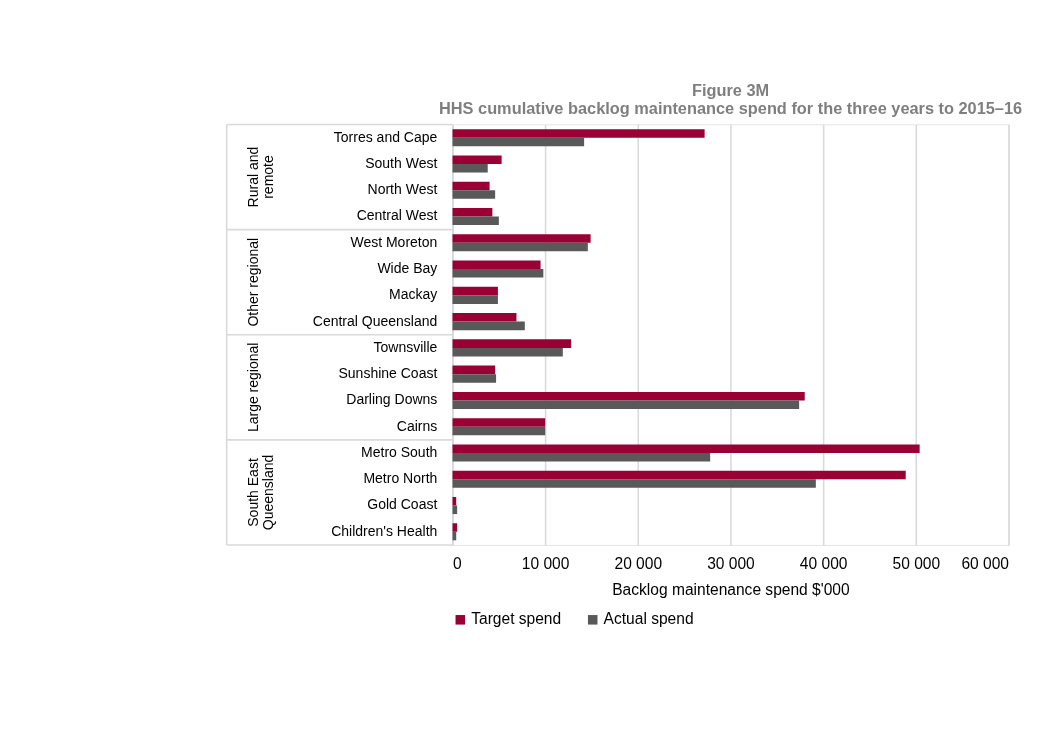 This screenshot has width=1046, height=749. What do you see at coordinates (413, 294) in the screenshot?
I see `y-tick-label: Mackay` at bounding box center [413, 294].